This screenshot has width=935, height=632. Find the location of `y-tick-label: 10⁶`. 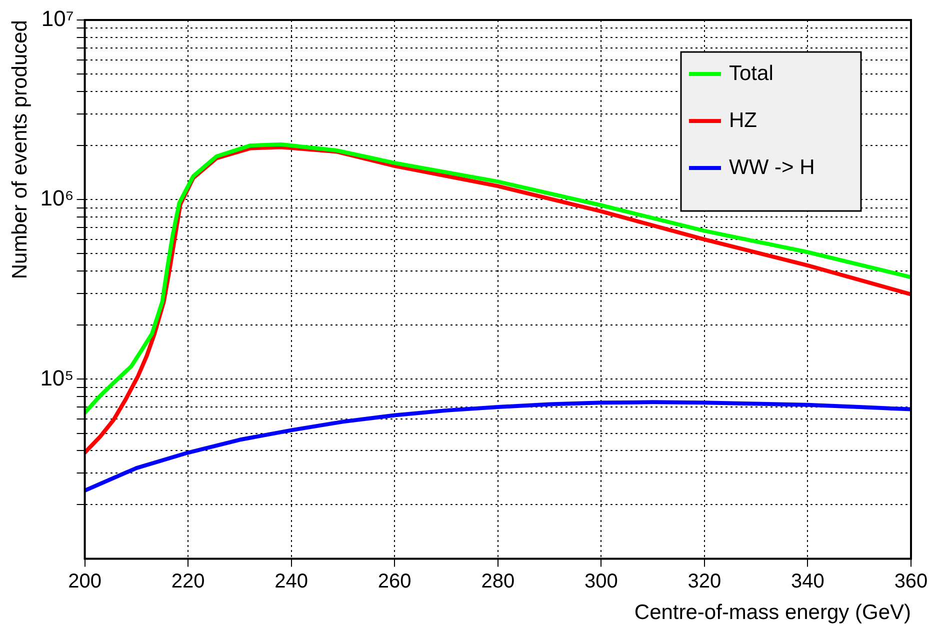

y-tick-label: 10⁶ is located at coordinates (57, 198).